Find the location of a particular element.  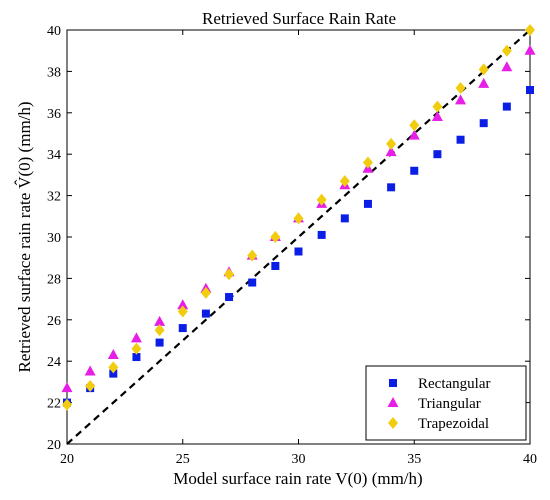

y-tick-label: 22 is located at coordinates (54, 404).